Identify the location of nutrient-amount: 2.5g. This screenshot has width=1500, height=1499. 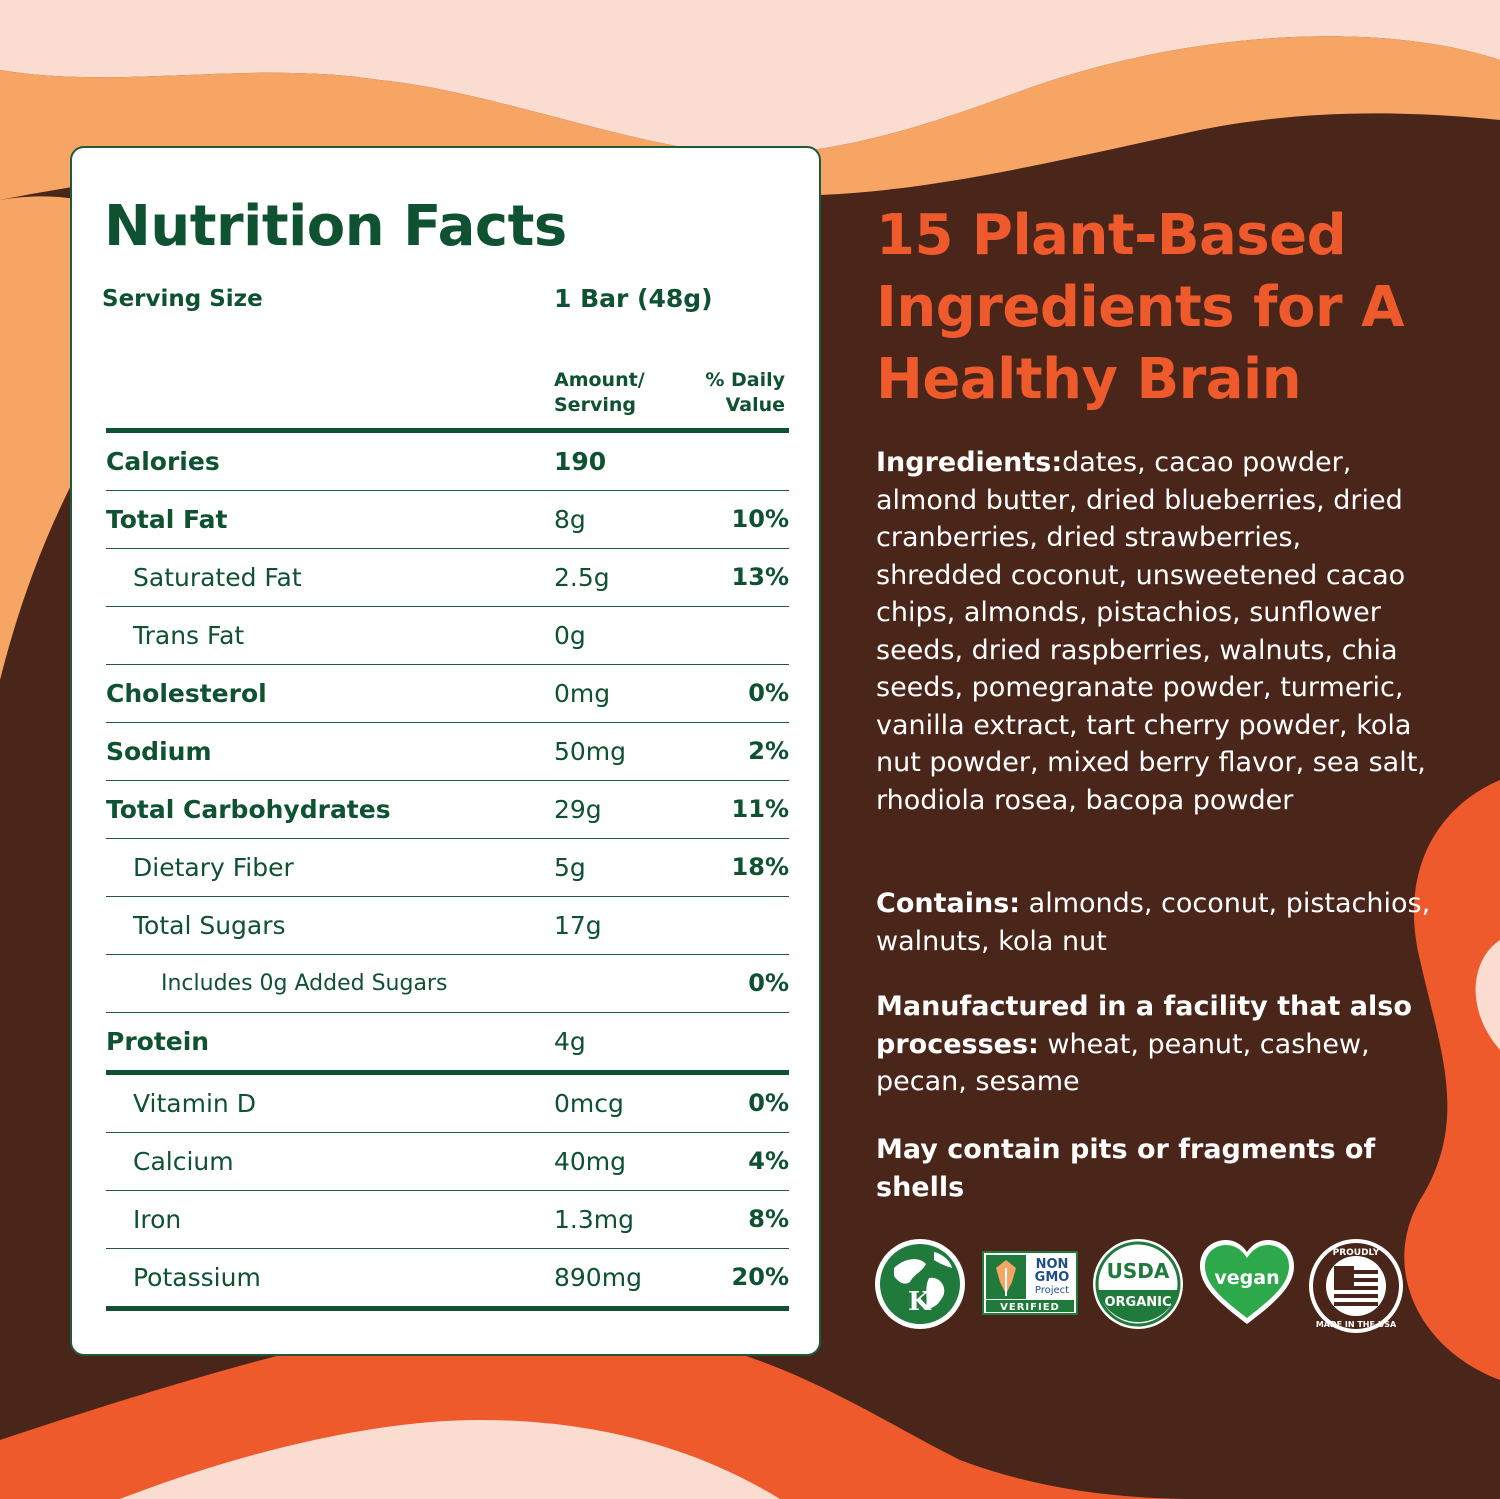
(582, 577).